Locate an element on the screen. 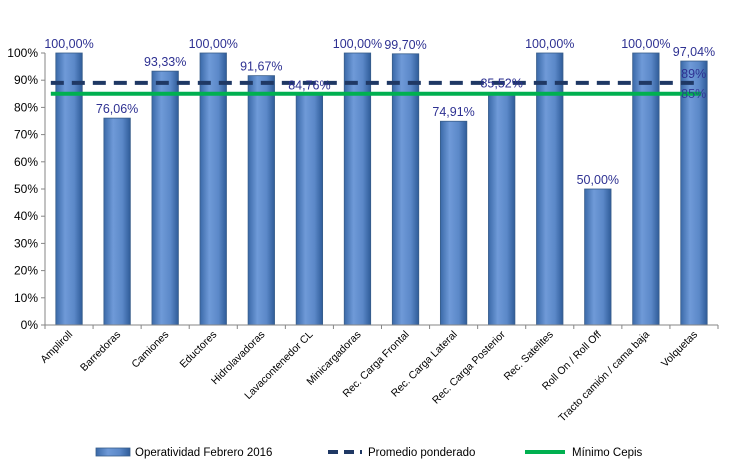 The image size is (744, 475). bar-data-label: 91,67% is located at coordinates (261, 67).